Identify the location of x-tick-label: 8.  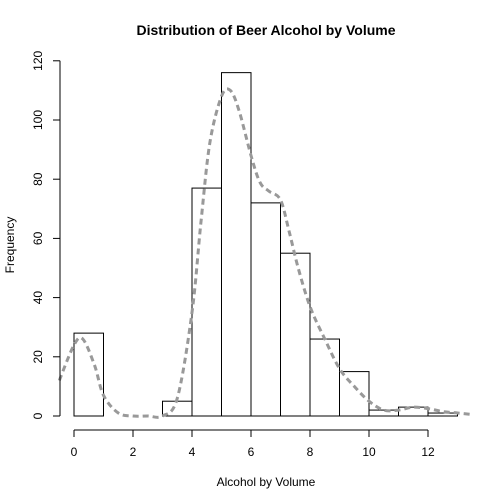
(310, 452).